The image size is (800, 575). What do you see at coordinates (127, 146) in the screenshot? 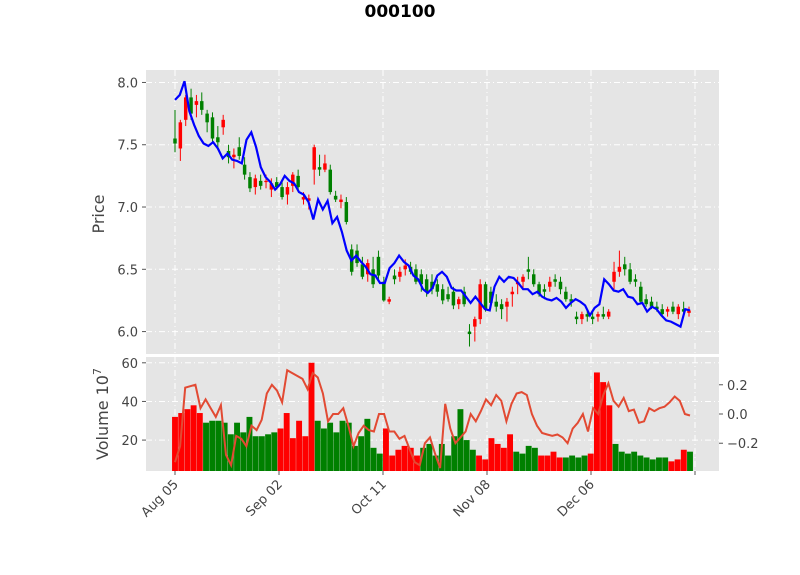
I see `price-ytick-label: 7.5` at bounding box center [127, 146].